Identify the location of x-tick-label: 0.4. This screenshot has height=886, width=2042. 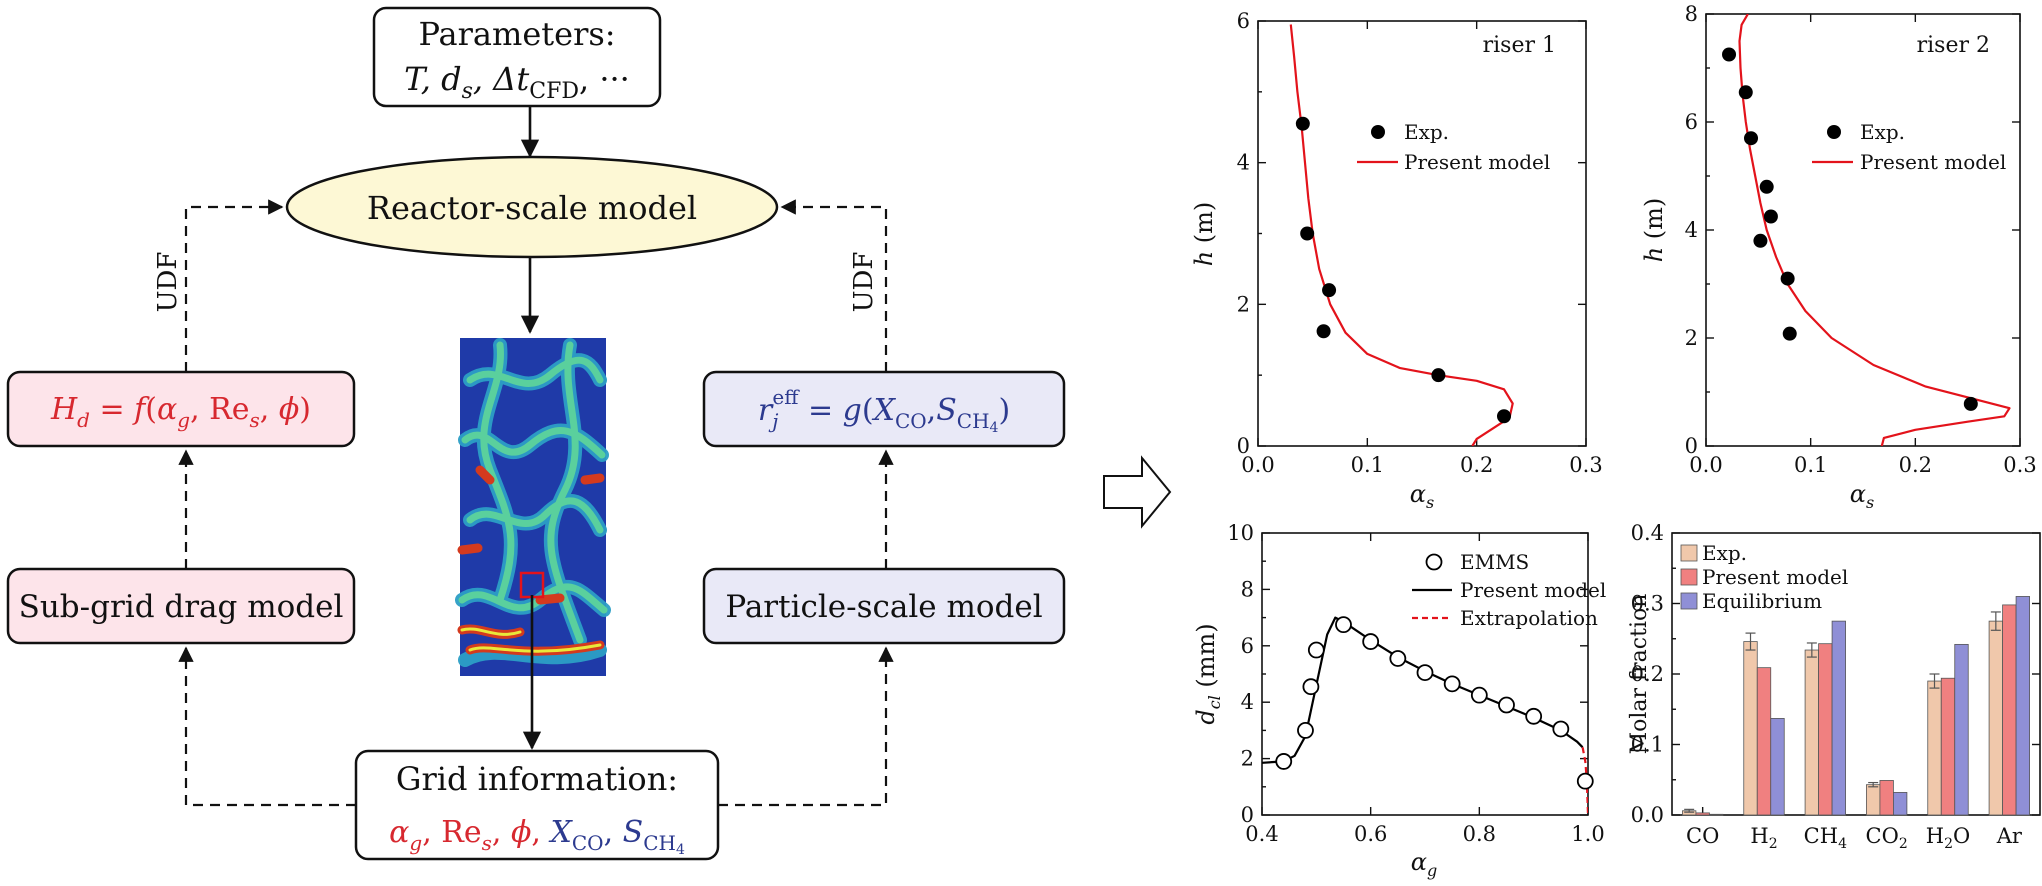
(1261, 834).